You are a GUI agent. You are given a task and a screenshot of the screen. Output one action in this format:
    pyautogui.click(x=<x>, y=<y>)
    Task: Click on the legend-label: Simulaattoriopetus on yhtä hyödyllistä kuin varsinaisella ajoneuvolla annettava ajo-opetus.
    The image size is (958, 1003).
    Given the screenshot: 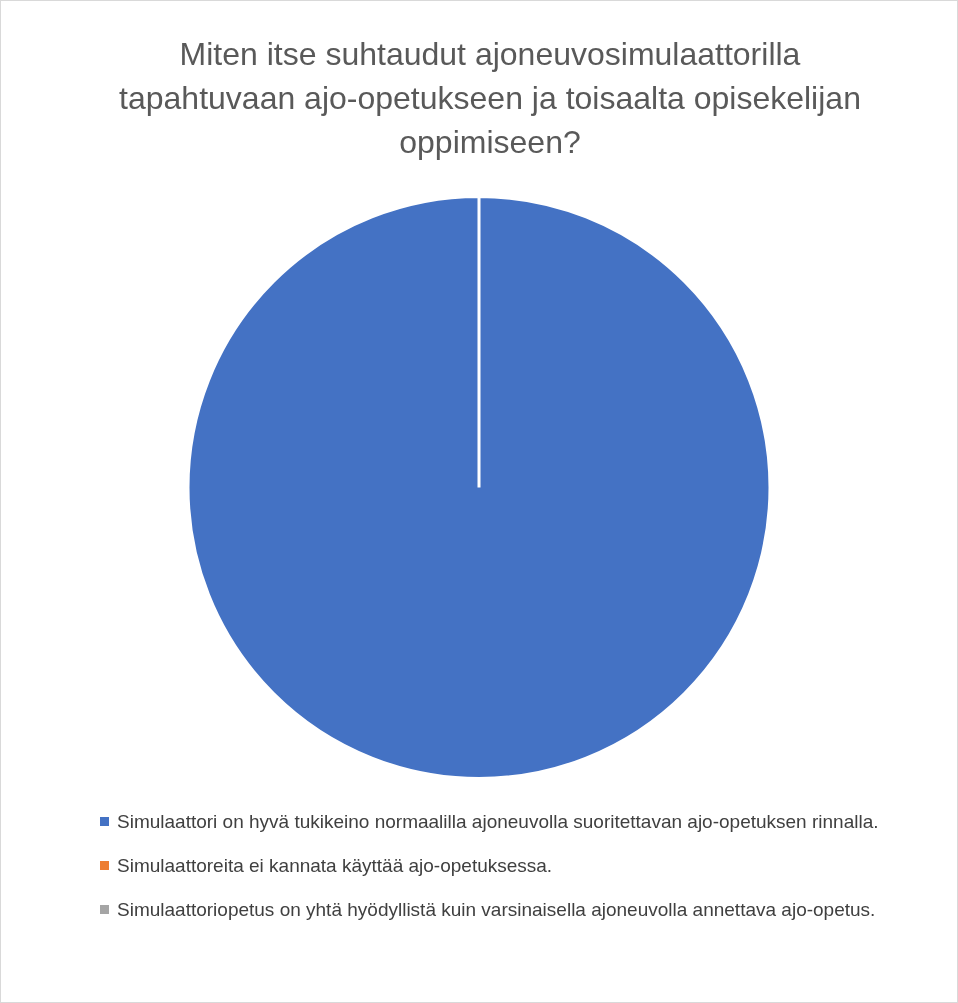 What is the action you would take?
    pyautogui.click(x=496, y=910)
    